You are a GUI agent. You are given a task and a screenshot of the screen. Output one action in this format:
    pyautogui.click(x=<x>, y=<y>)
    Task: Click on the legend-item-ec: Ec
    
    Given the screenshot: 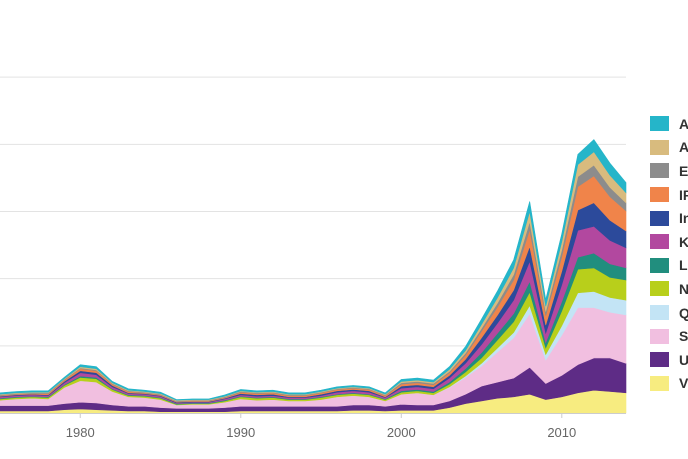 What is the action you would take?
    pyautogui.click(x=669, y=171)
    